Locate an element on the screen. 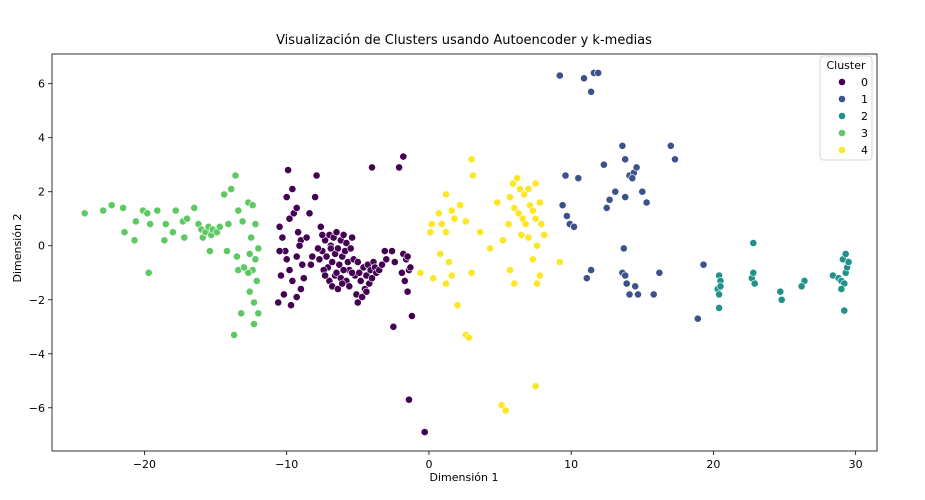  y-tick-label: 4 is located at coordinates (41, 138).